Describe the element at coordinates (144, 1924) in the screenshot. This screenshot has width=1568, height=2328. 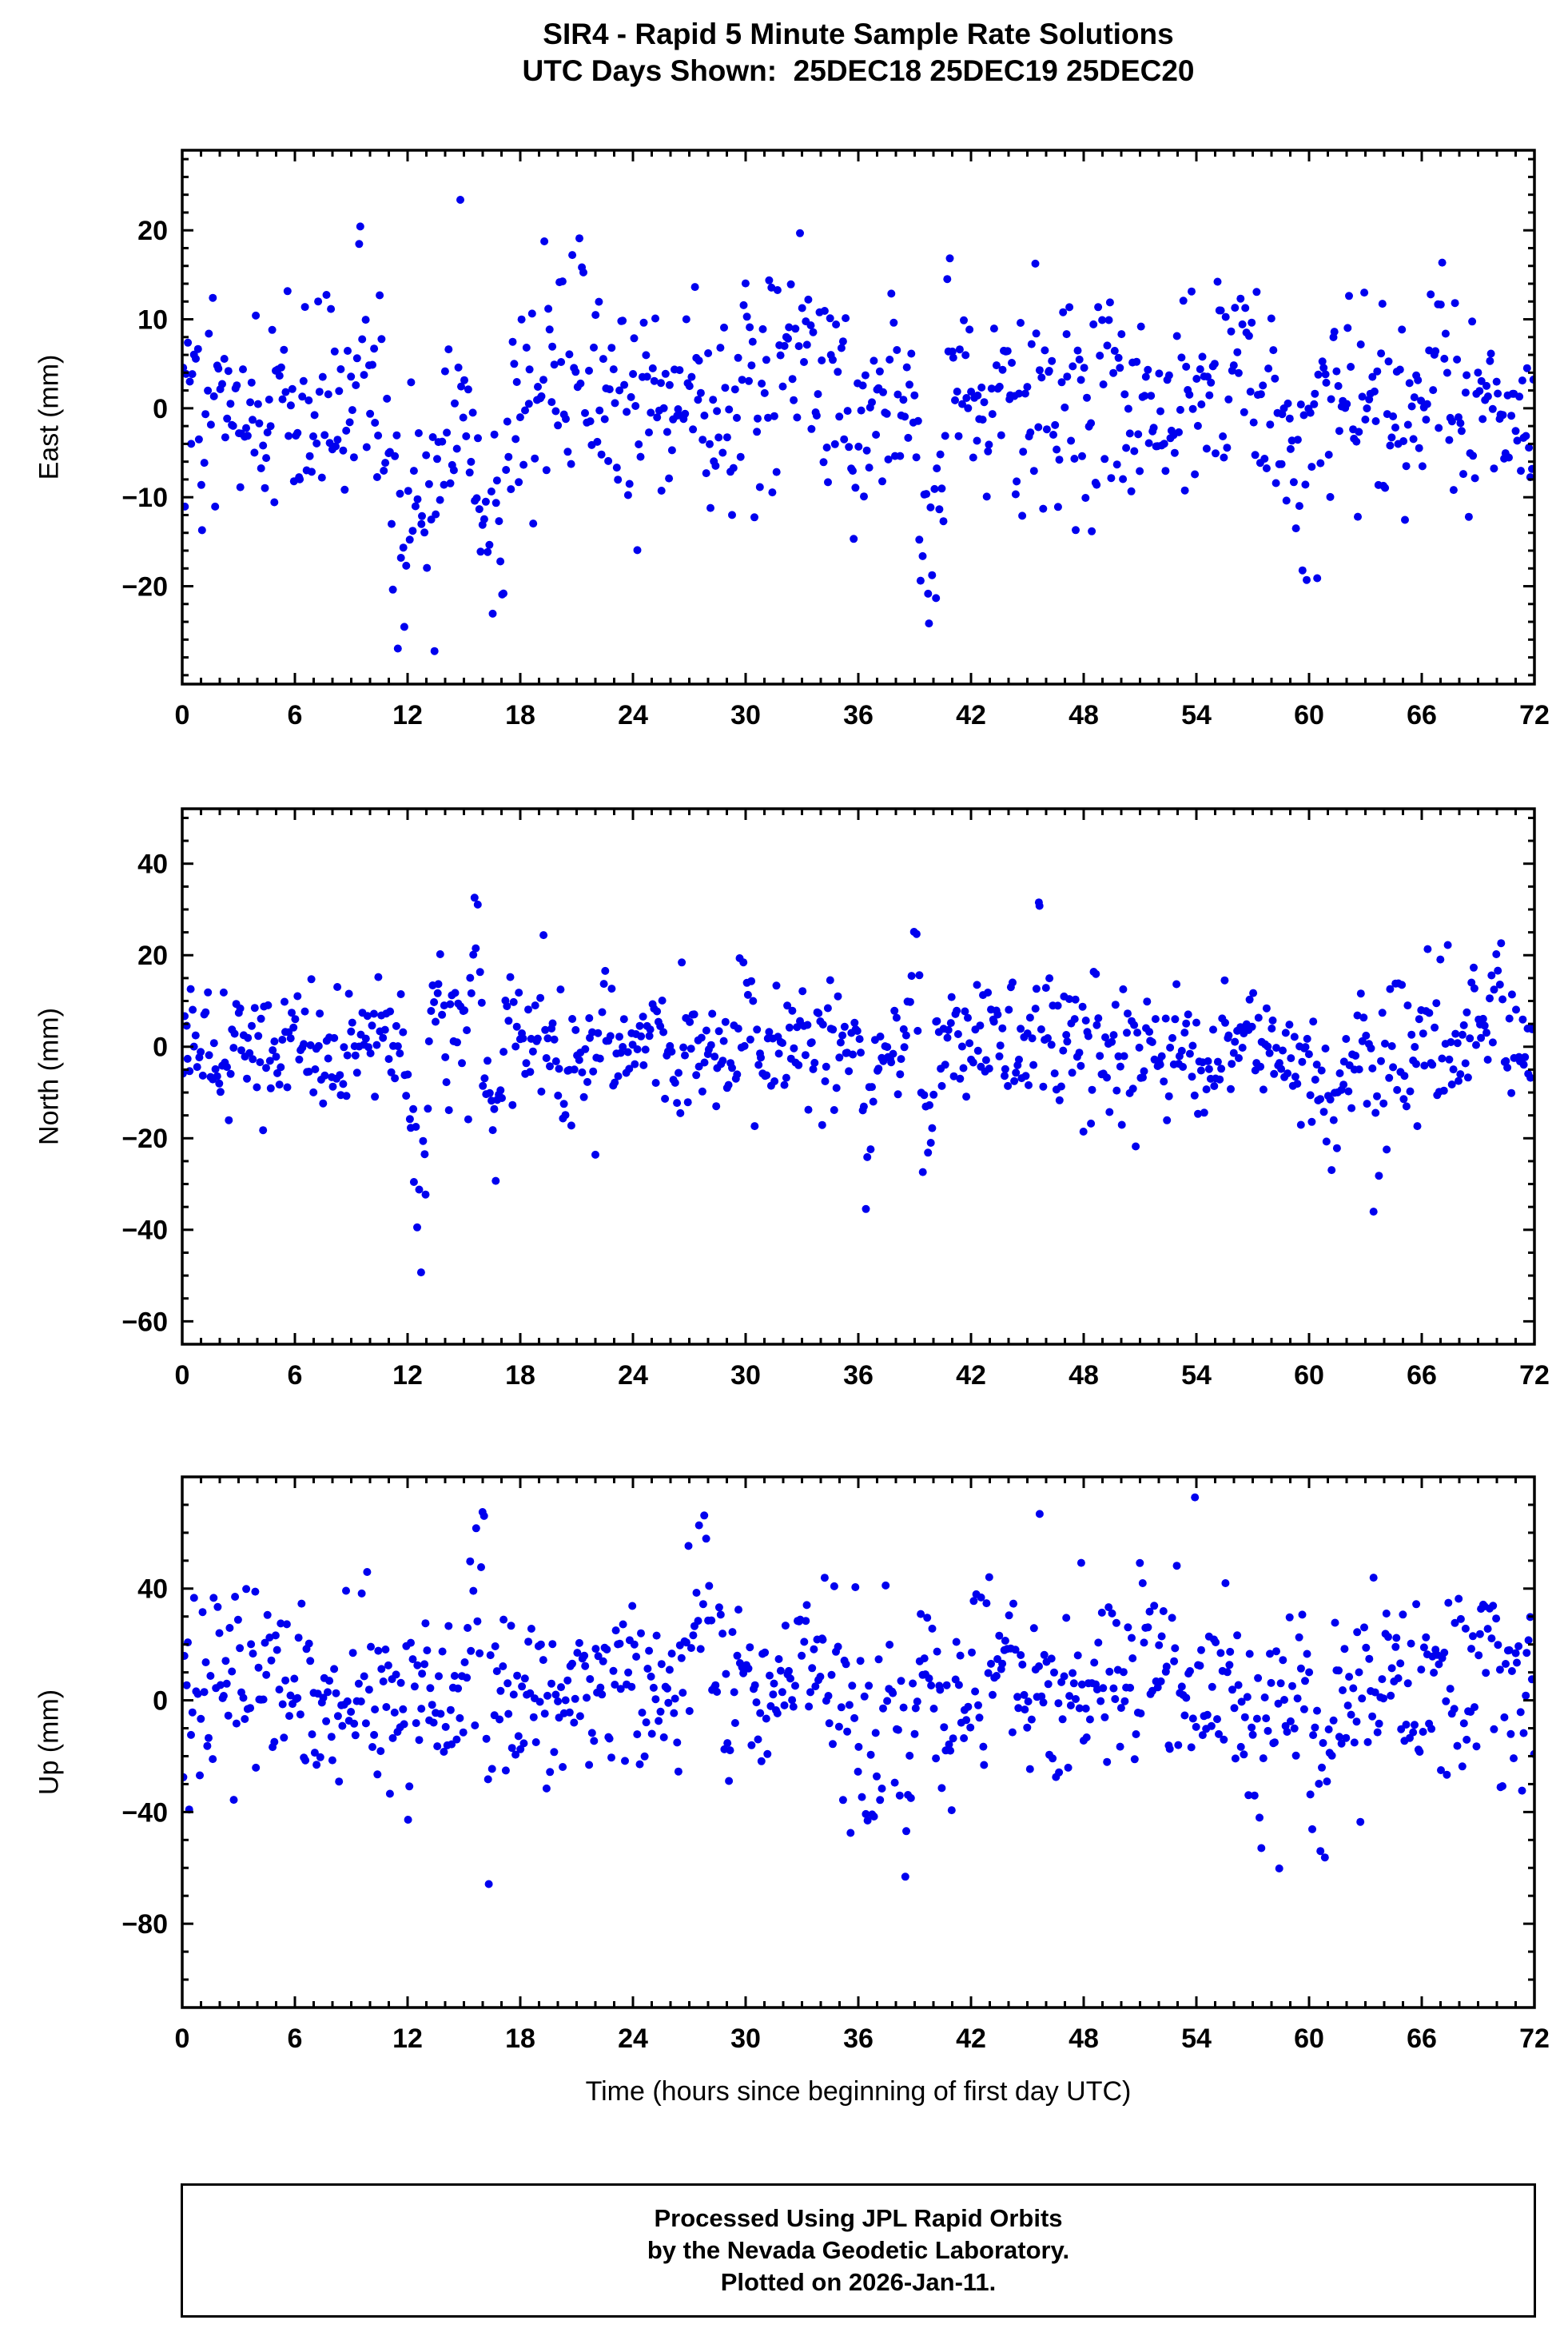
I see `svg-text: −80` at that location.